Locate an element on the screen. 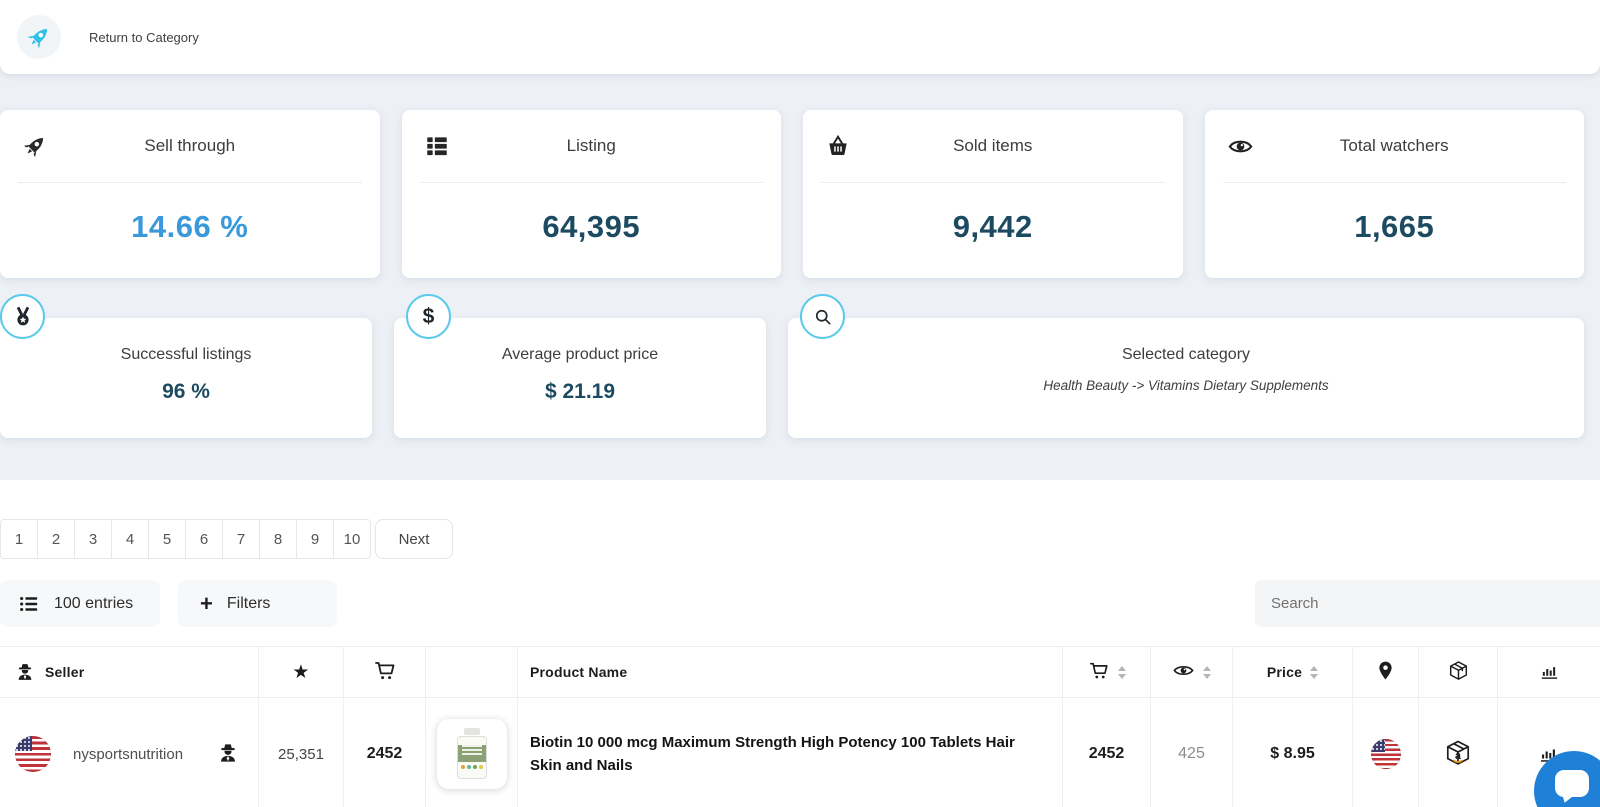  page-button-4: 4 is located at coordinates (130, 539).